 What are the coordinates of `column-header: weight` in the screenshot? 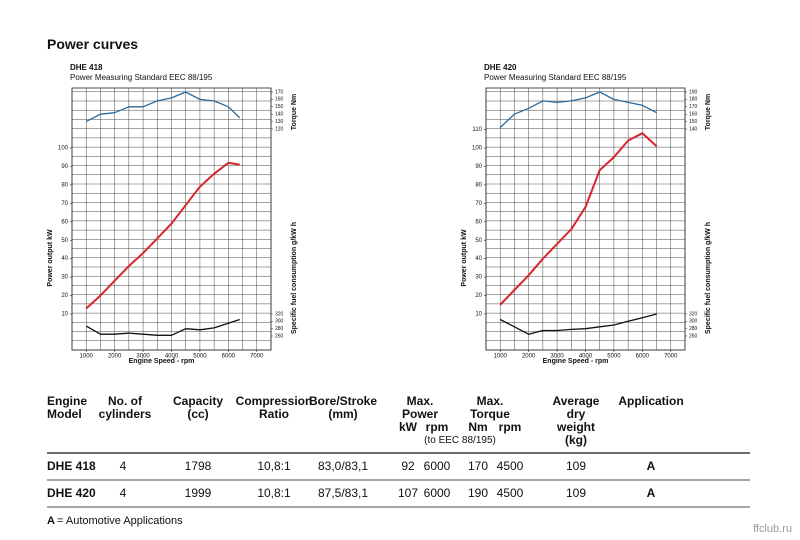 It's located at (575, 427).